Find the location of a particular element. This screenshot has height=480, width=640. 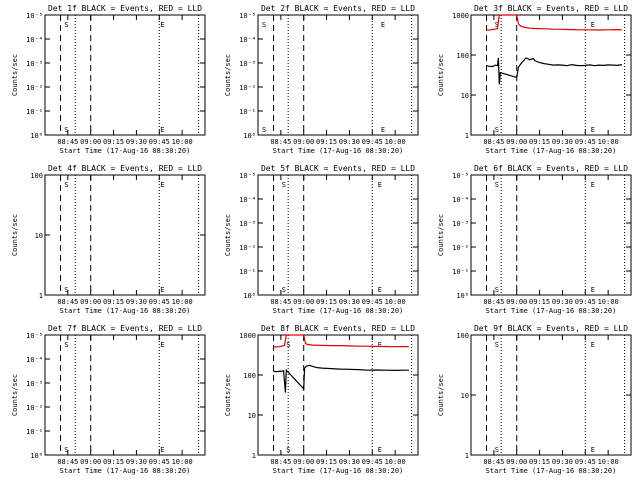

y-tick-label: 10⁻¹ is located at coordinates (247, 272).